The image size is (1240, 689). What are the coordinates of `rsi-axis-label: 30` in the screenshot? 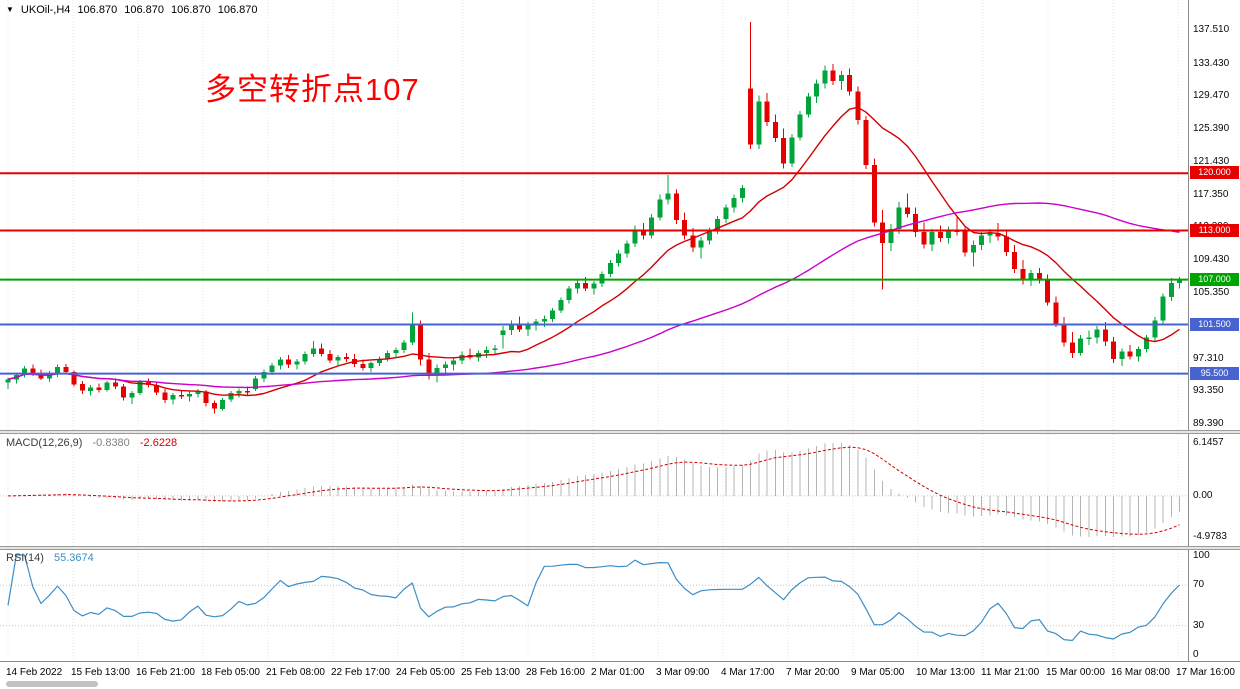 It's located at (1199, 625).